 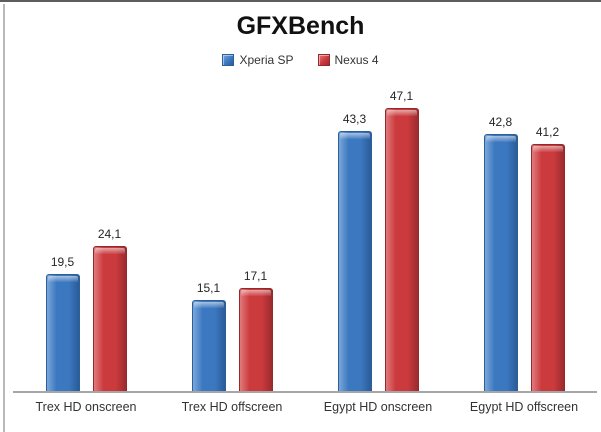 What do you see at coordinates (266, 60) in the screenshot?
I see `legend-label-xperia-sp: Xperia SP` at bounding box center [266, 60].